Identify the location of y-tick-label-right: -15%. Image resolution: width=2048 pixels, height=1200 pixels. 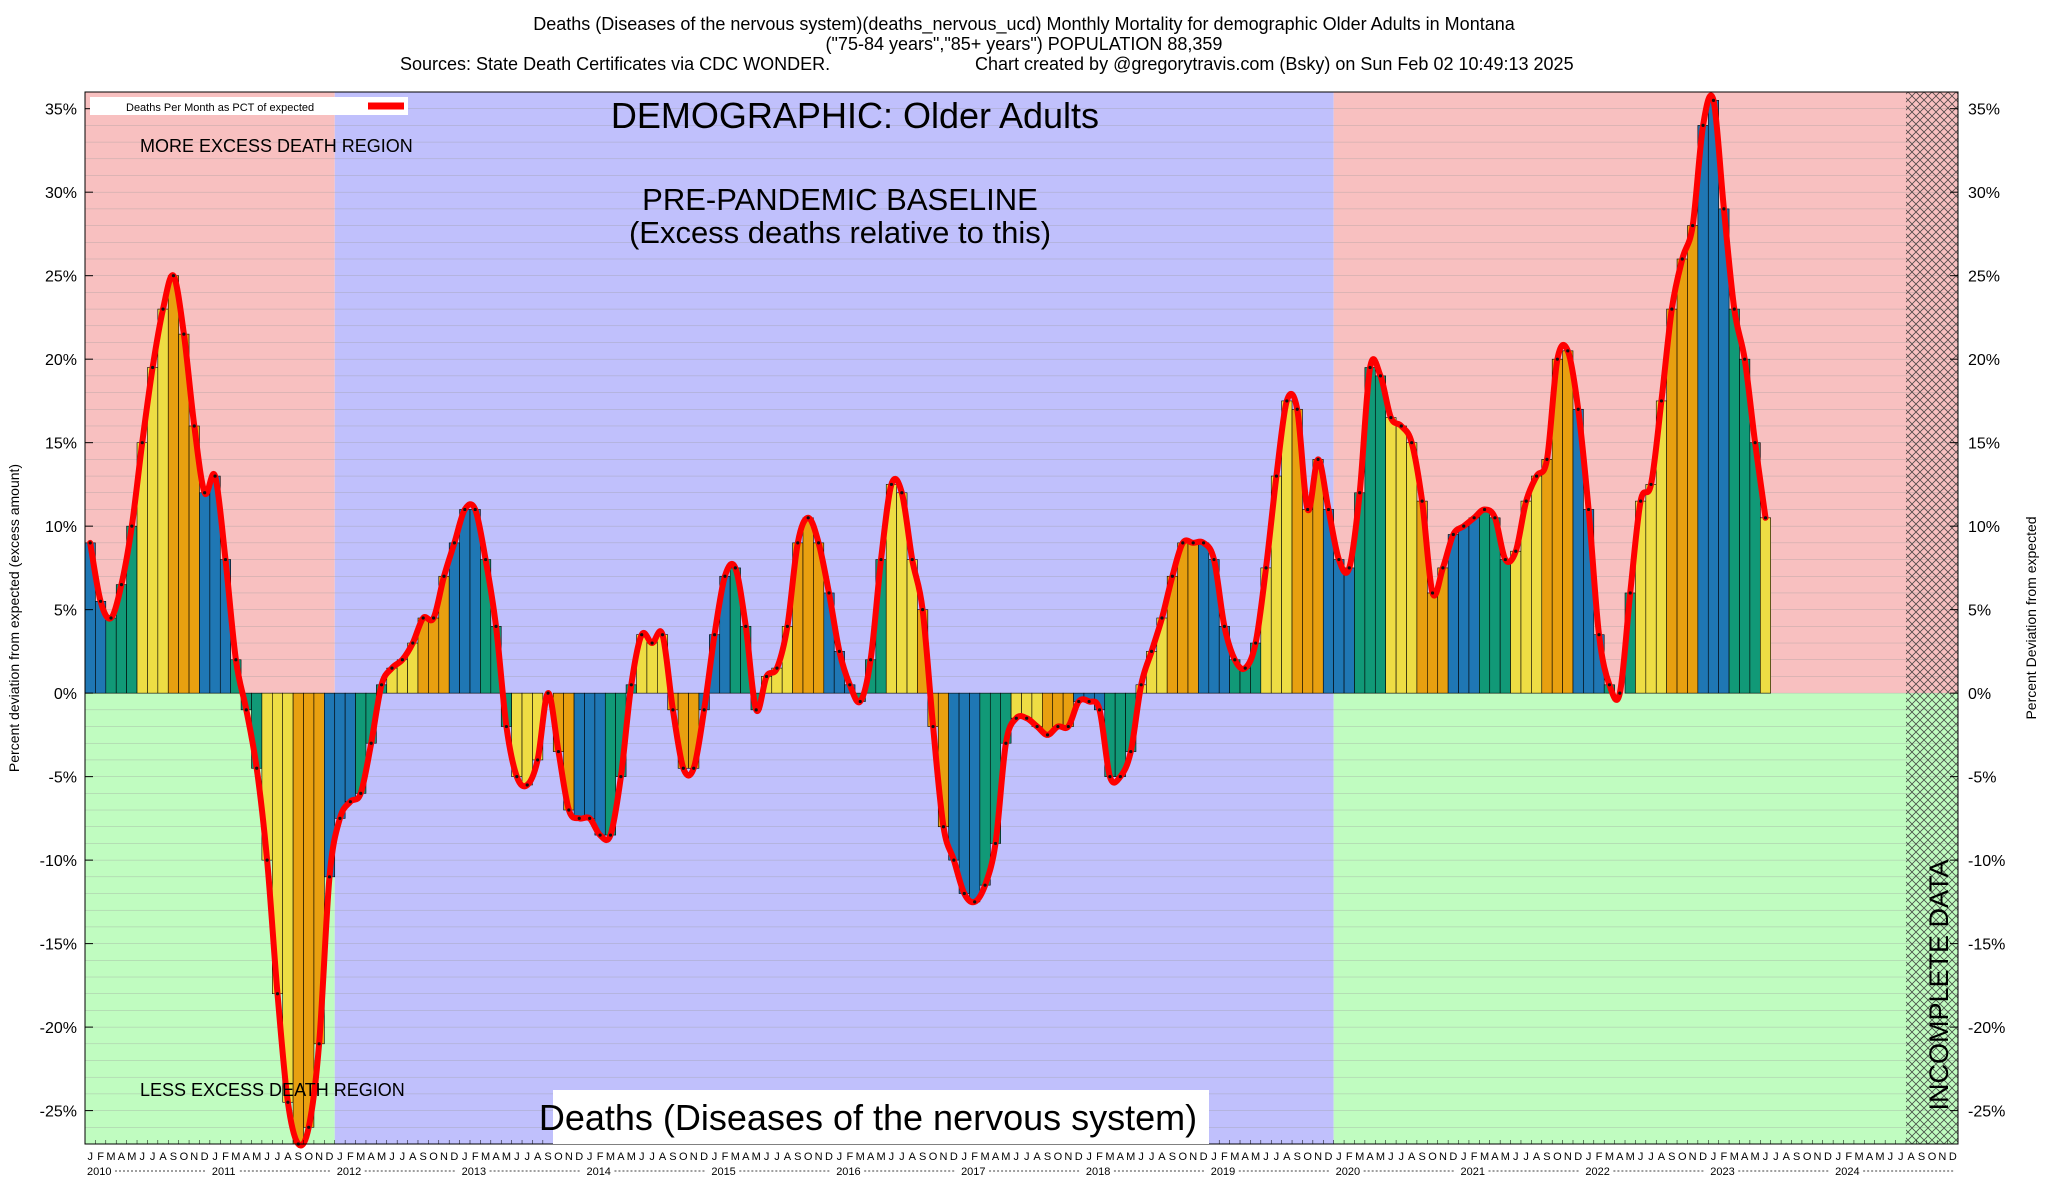
(1986, 945).